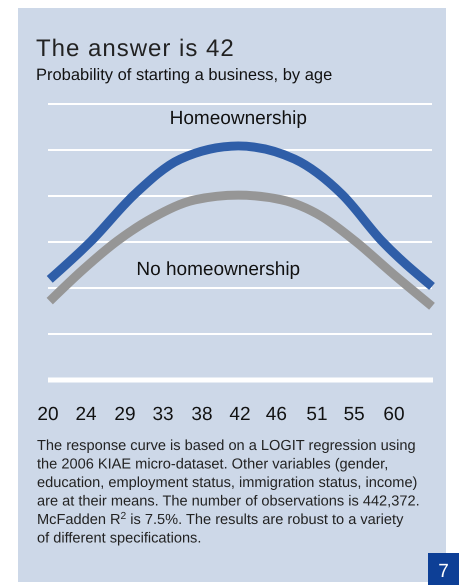  I want to click on series-label: Homeownership, so click(238, 118).